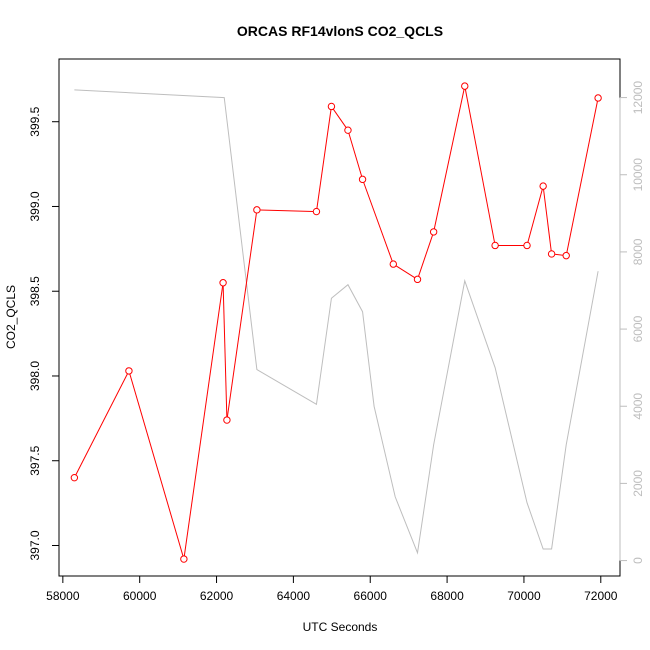  Describe the element at coordinates (35, 206) in the screenshot. I see `y-tick-label: 399.0` at that location.